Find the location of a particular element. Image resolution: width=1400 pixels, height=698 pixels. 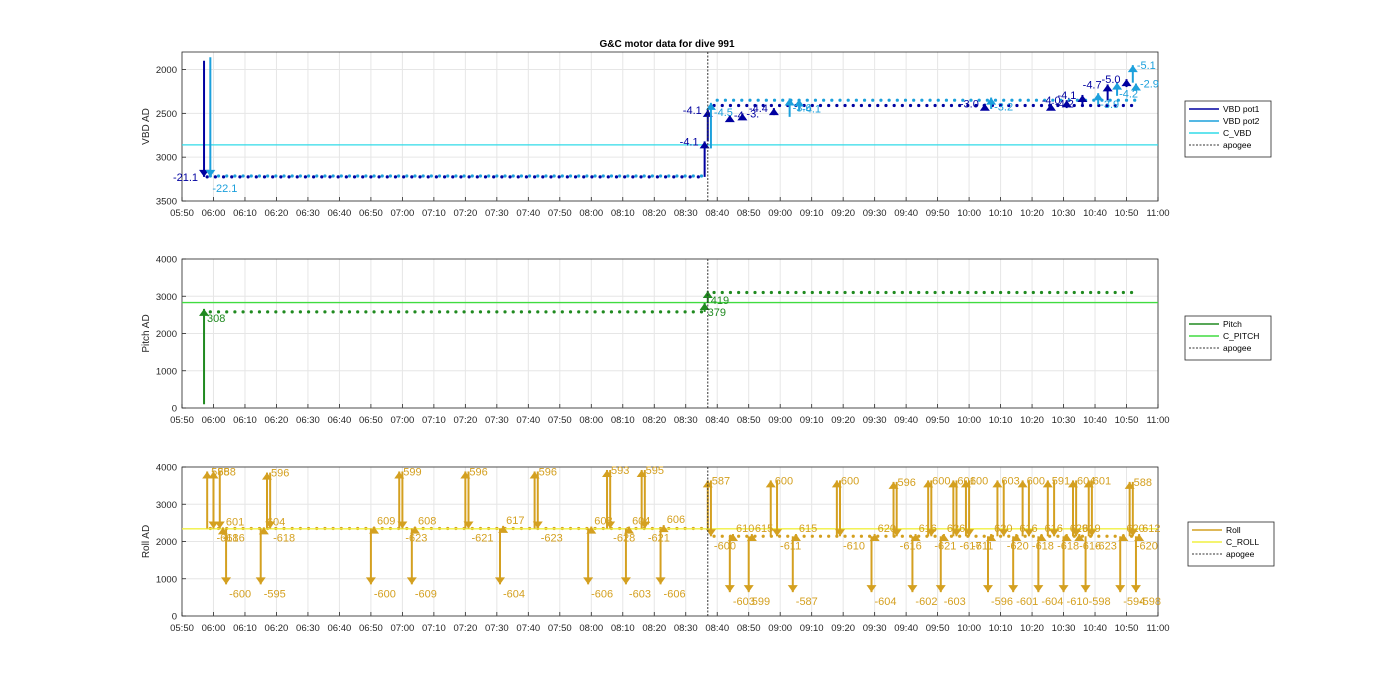

event-label: -616 is located at coordinates (234, 538).